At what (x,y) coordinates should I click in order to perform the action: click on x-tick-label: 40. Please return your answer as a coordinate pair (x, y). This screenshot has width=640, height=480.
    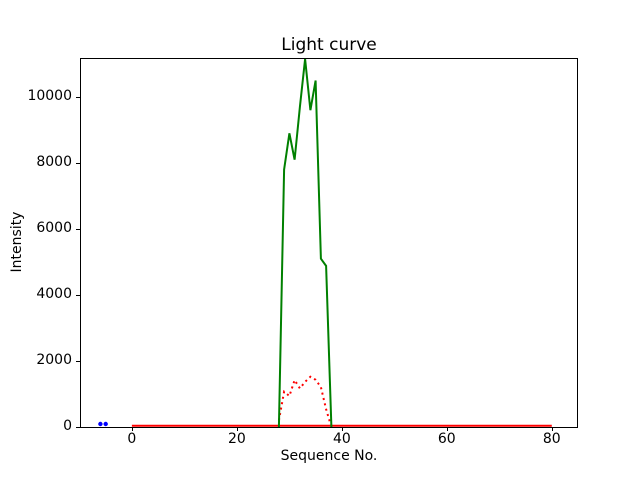
    Looking at the image, I should click on (341, 439).